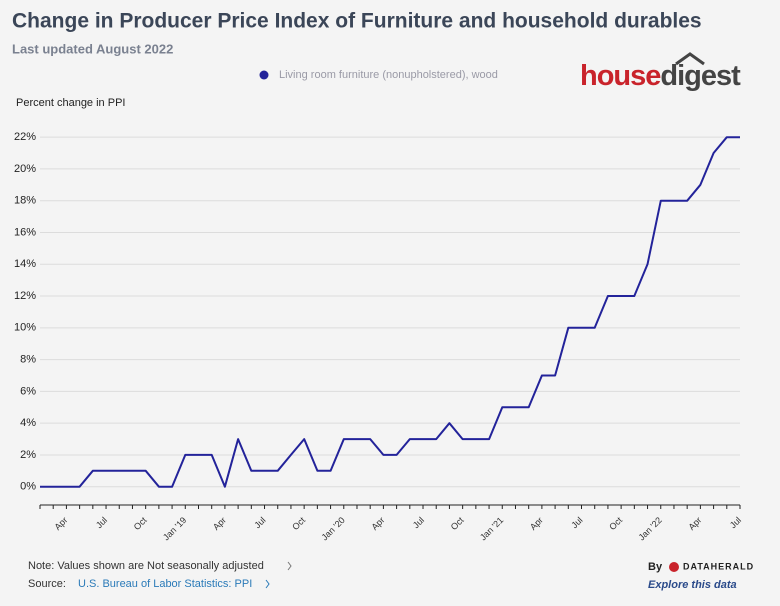 The width and height of the screenshot is (780, 606). What do you see at coordinates (28, 423) in the screenshot?
I see `y-tick-label: 4%` at bounding box center [28, 423].